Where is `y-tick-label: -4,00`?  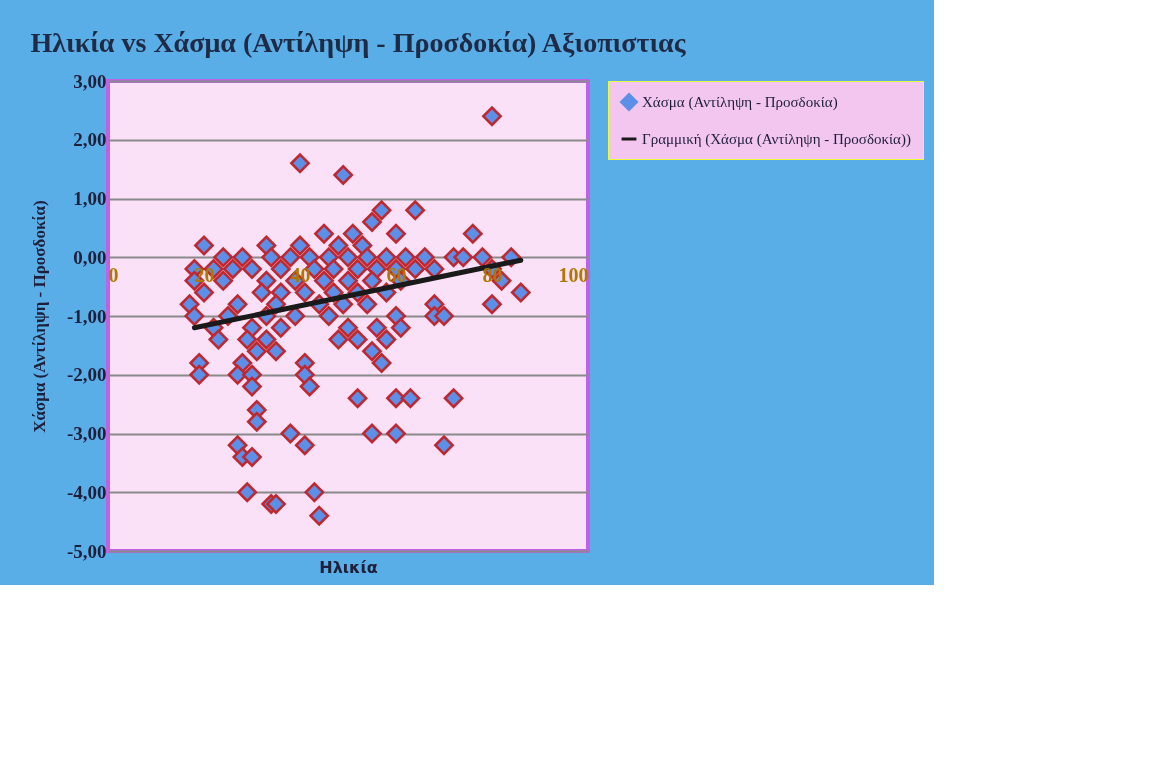 y-tick-label: -4,00 is located at coordinates (86, 492).